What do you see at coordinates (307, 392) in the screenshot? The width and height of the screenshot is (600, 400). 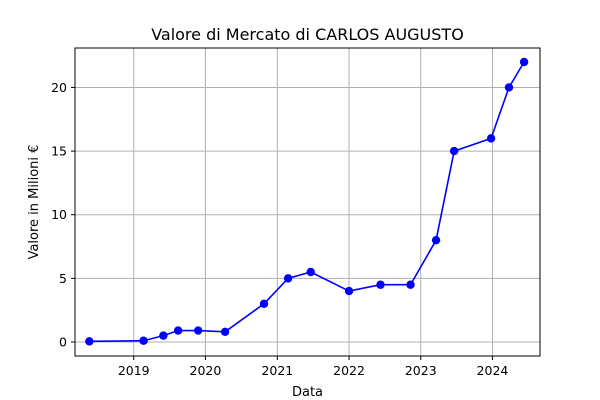 I see `x-axis-label: Data` at bounding box center [307, 392].